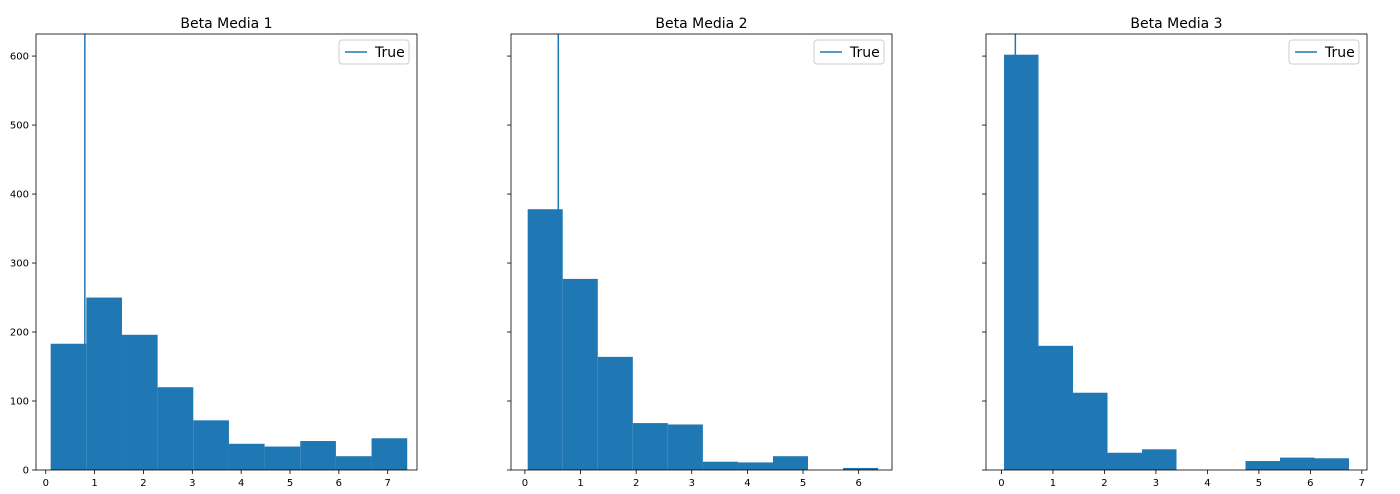  I want to click on y-tick-label: 600, so click(19, 57).